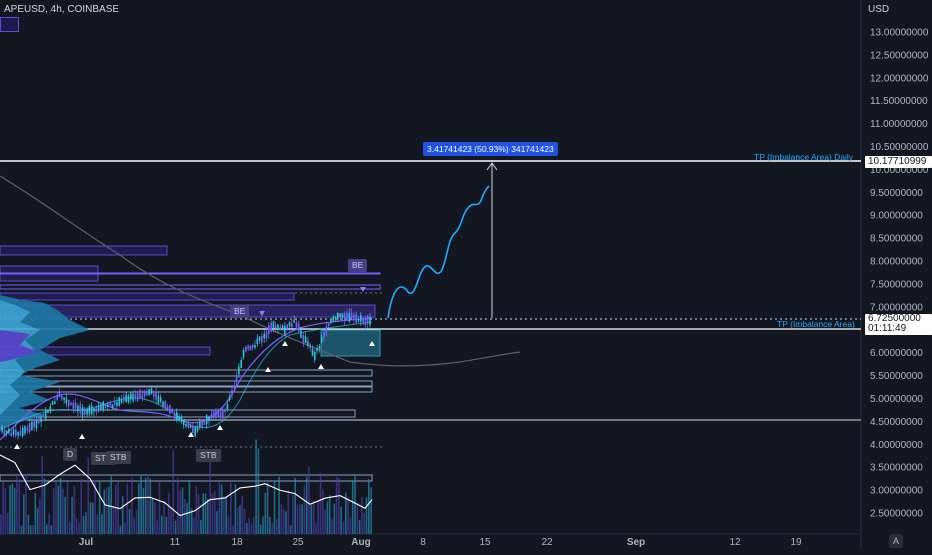 Image resolution: width=932 pixels, height=555 pixels. Describe the element at coordinates (896, 541) in the screenshot. I see `auto-scale-button: A` at that location.